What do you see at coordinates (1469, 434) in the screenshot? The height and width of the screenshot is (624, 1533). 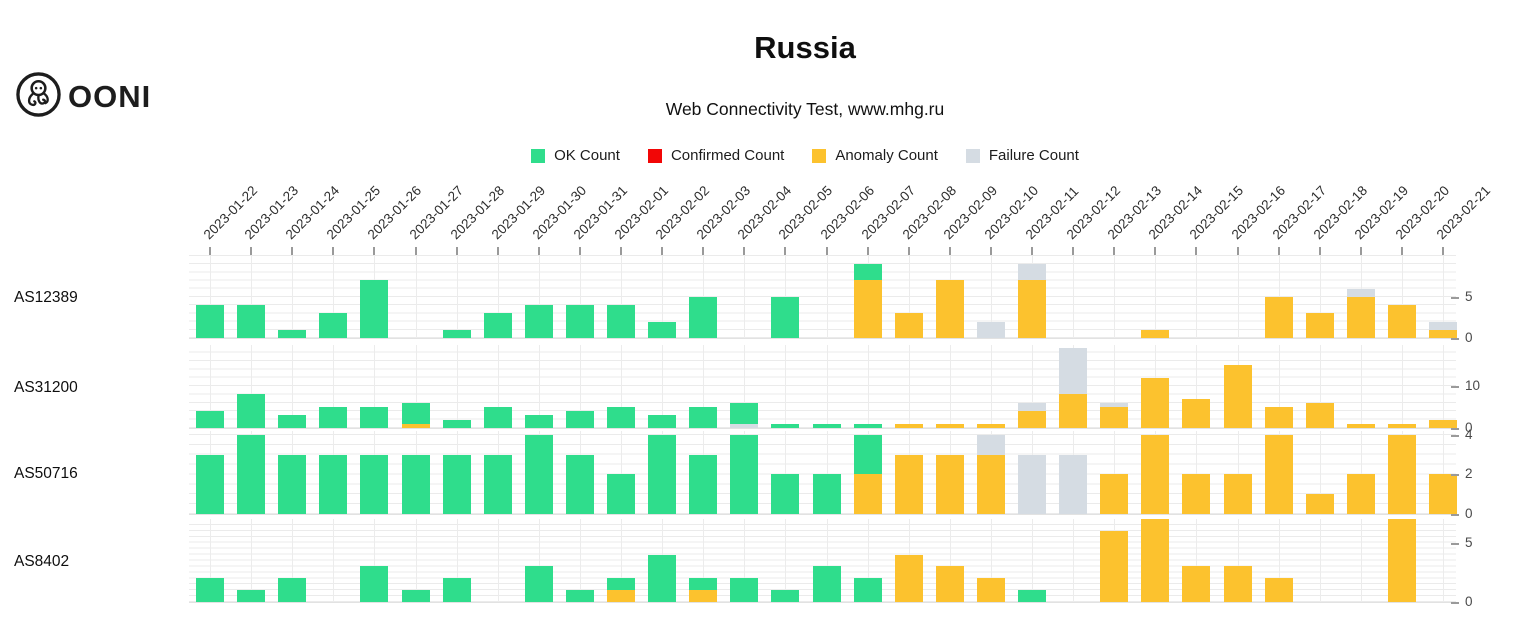 I see `y-axis-tick-label: 4` at bounding box center [1469, 434].